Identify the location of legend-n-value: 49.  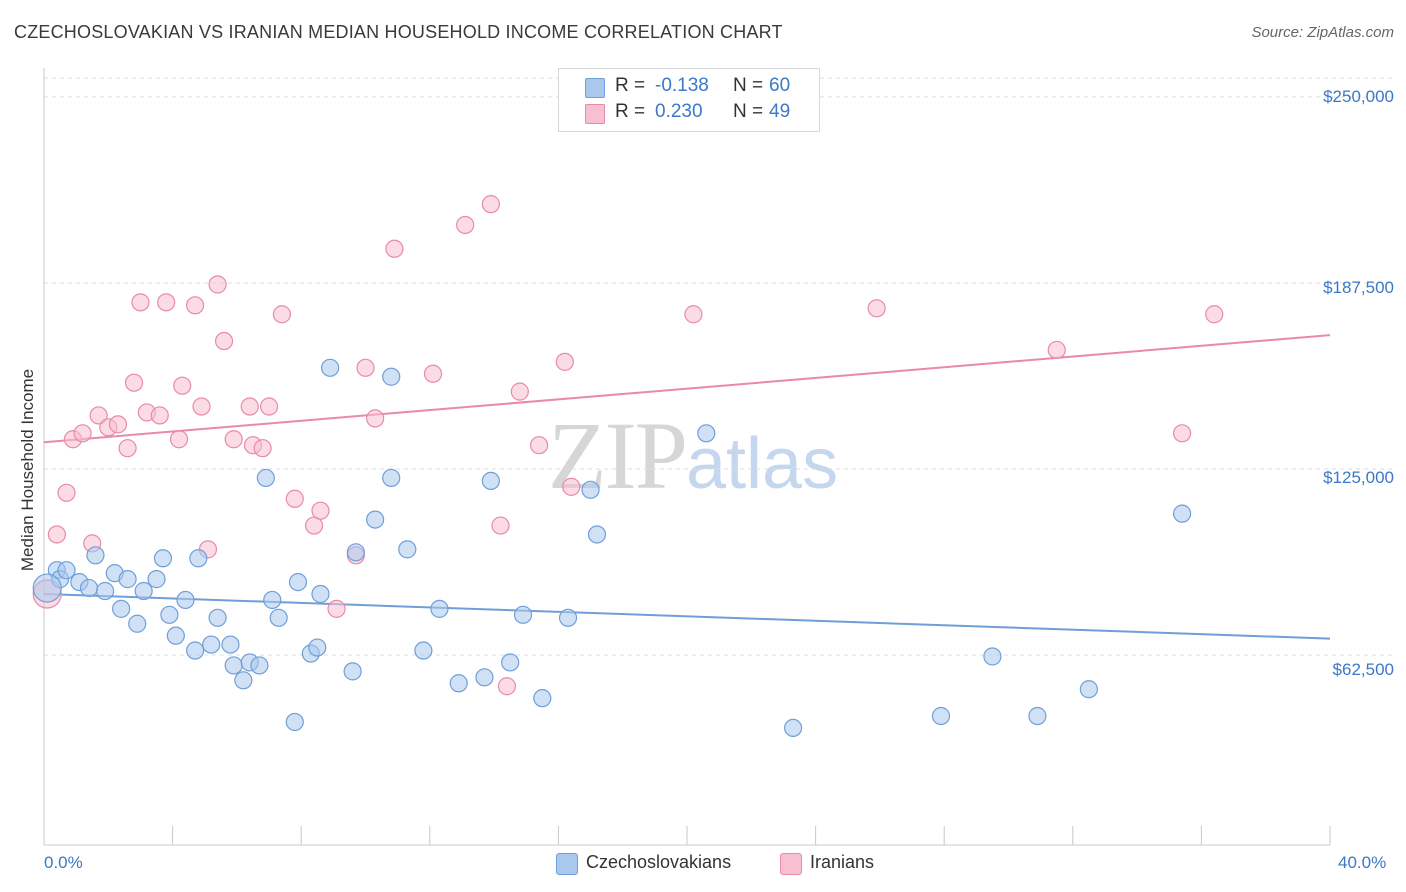
(780, 111).